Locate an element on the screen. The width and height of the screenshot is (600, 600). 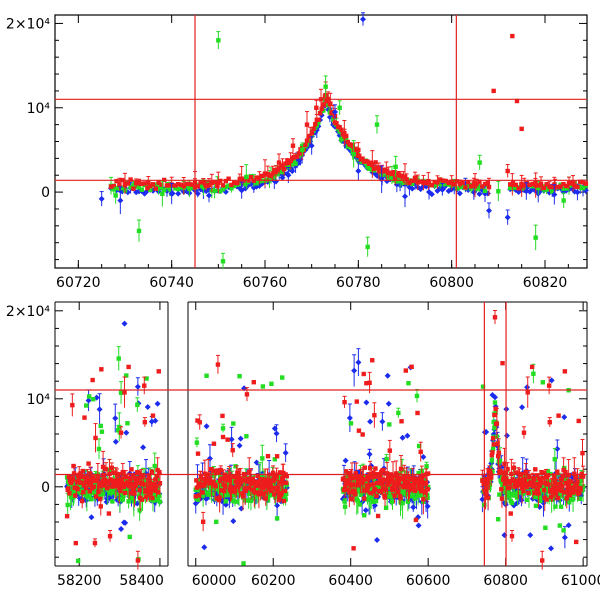
y-tick-label: 2×10⁴ is located at coordinates (28, 312).